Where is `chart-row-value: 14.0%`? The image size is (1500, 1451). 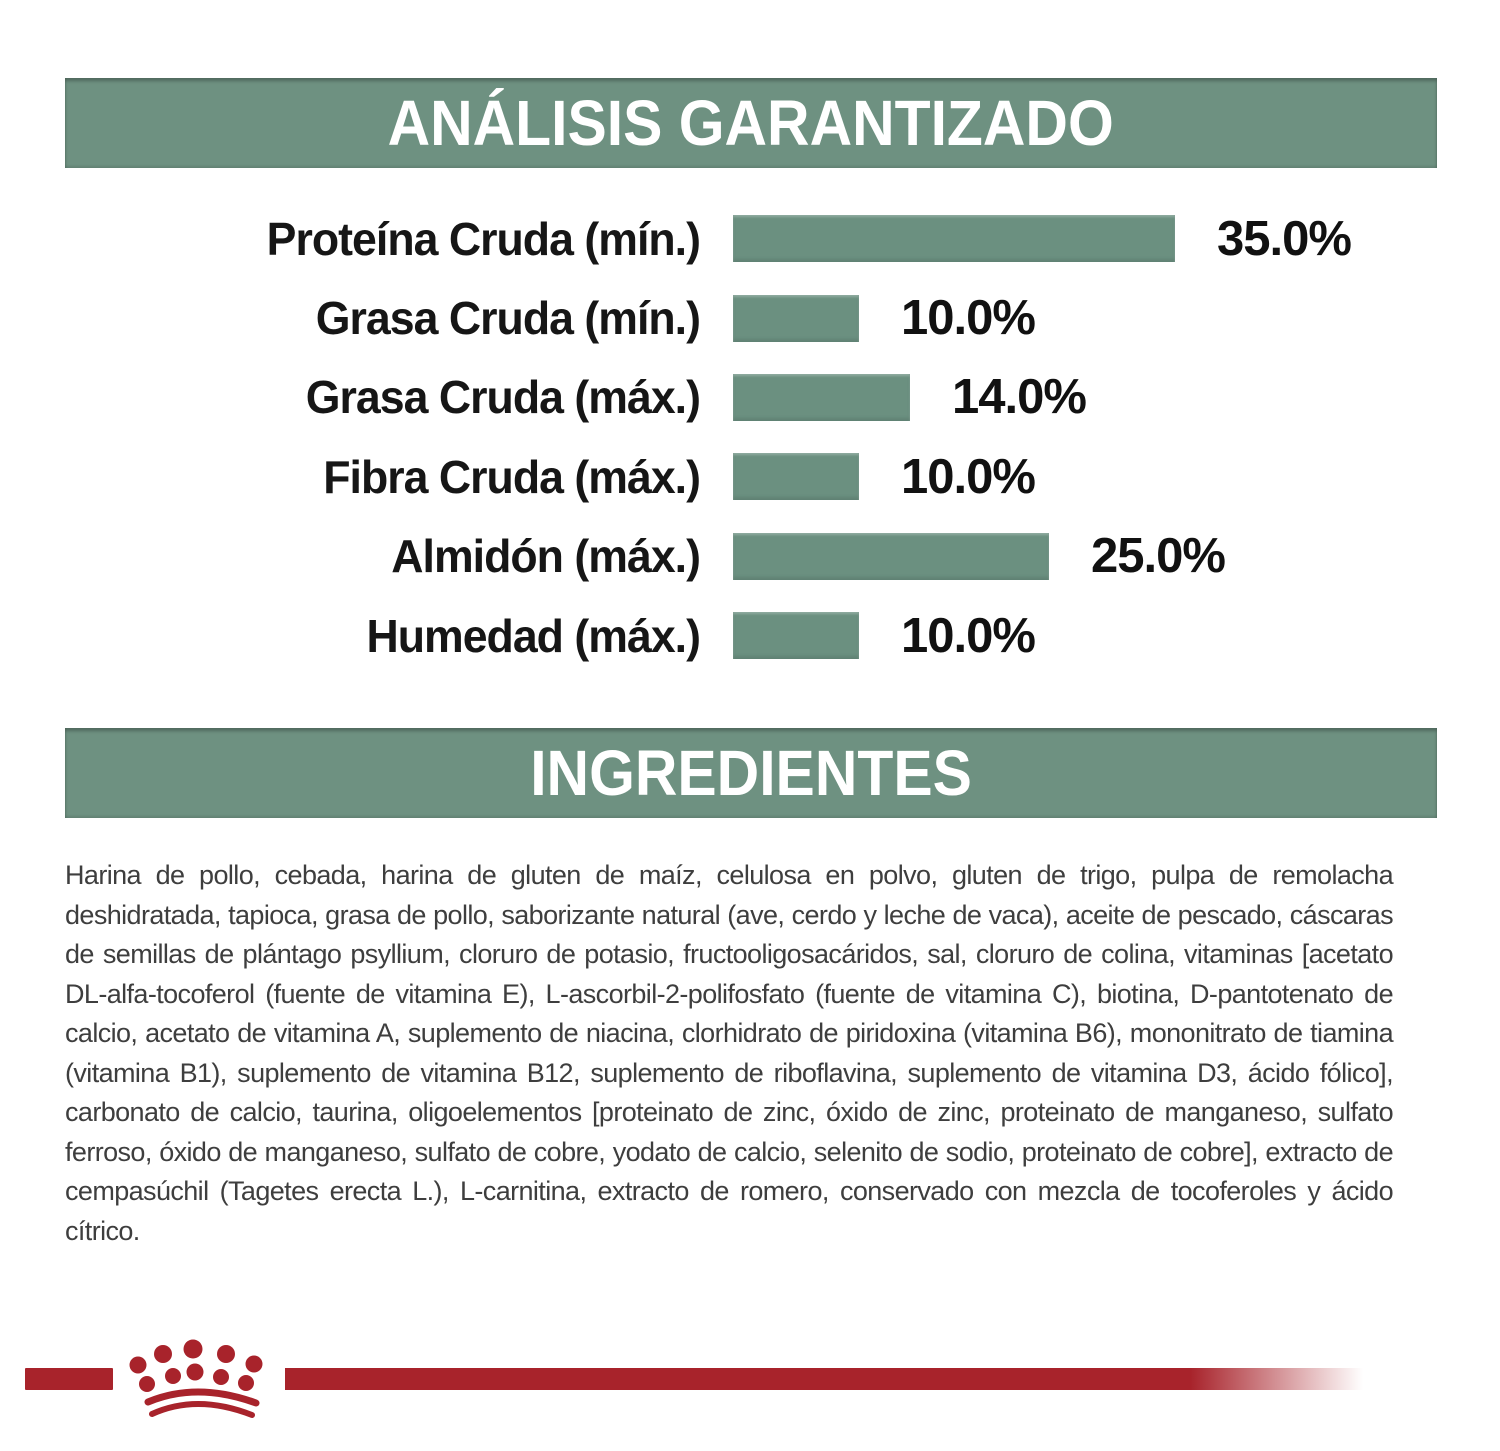 chart-row-value: 14.0% is located at coordinates (1019, 397).